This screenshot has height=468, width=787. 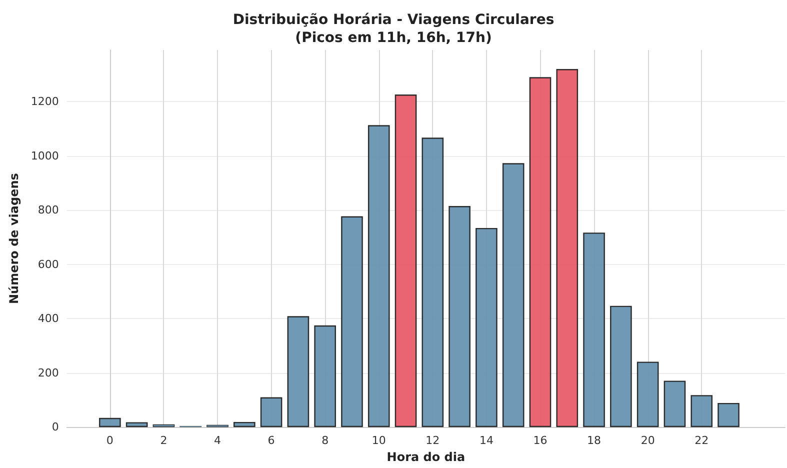 I want to click on y-tick-label: 1000, so click(x=44, y=155).